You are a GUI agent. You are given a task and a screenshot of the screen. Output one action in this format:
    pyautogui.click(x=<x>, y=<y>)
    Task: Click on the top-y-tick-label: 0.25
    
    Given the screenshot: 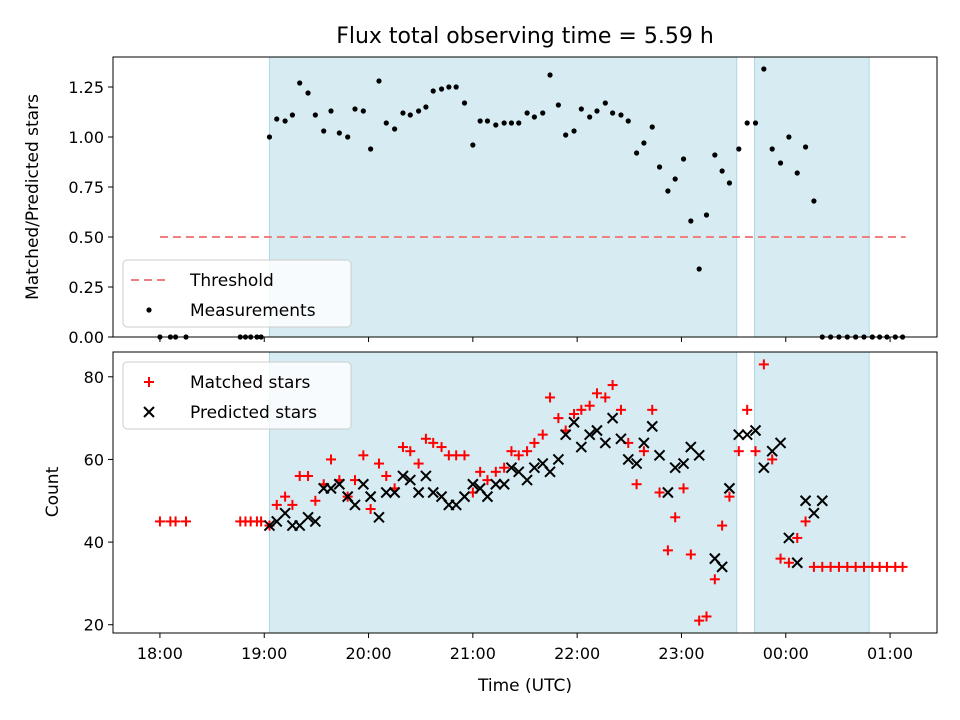 What is the action you would take?
    pyautogui.click(x=86, y=287)
    